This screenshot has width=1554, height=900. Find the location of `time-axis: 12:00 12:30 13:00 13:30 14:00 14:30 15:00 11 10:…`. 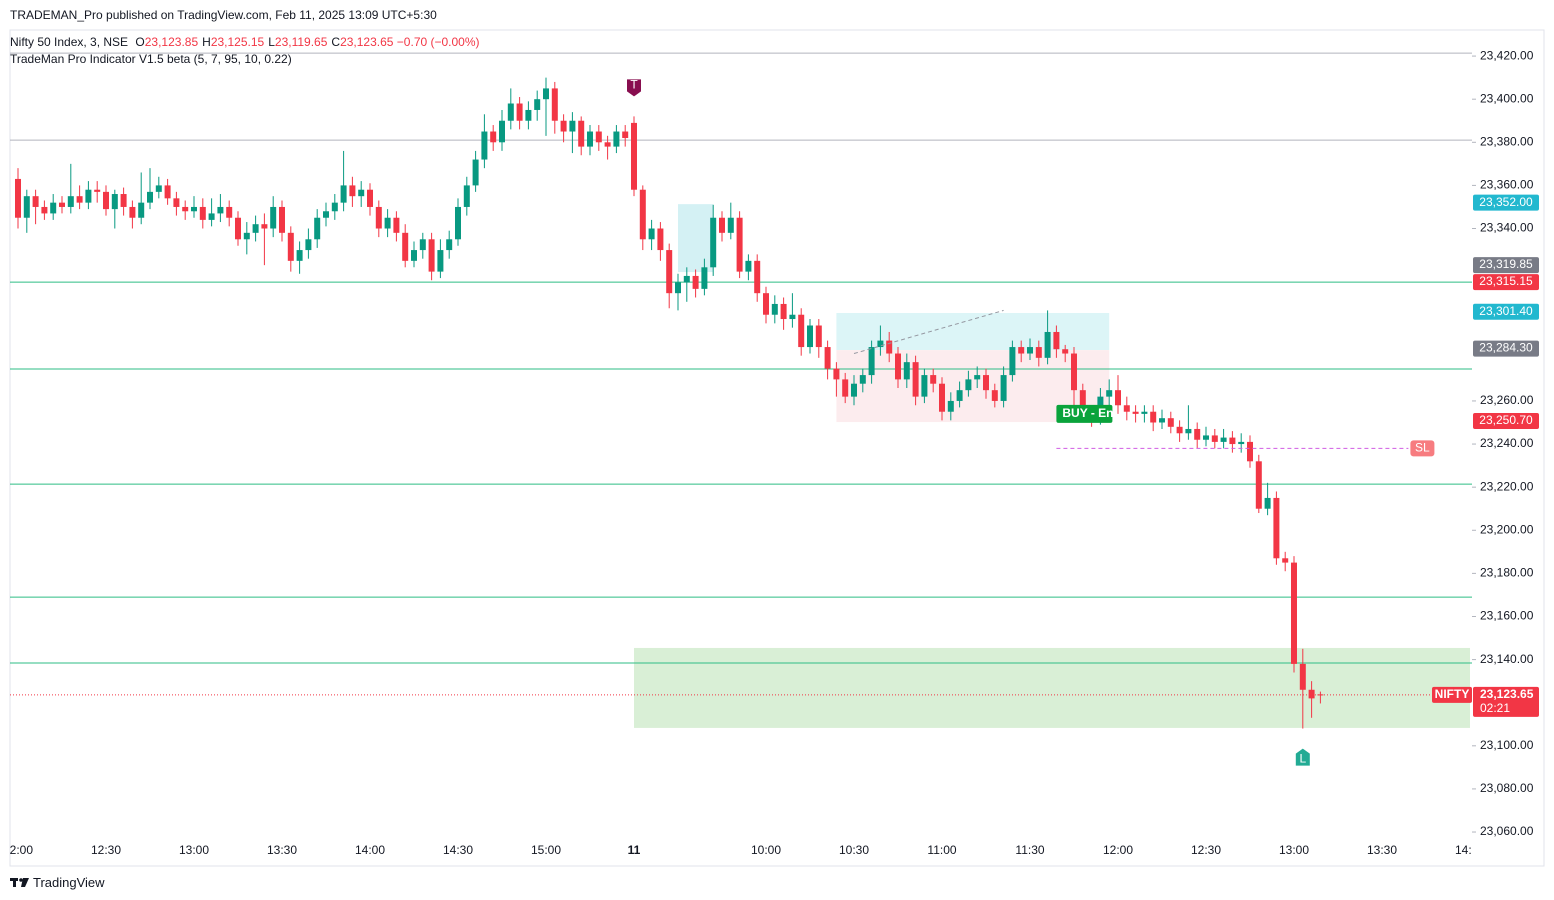

time-axis: 12:00 12:30 13:00 13:30 14:00 14:30 15:00 11 10:… is located at coordinates (737, 850).